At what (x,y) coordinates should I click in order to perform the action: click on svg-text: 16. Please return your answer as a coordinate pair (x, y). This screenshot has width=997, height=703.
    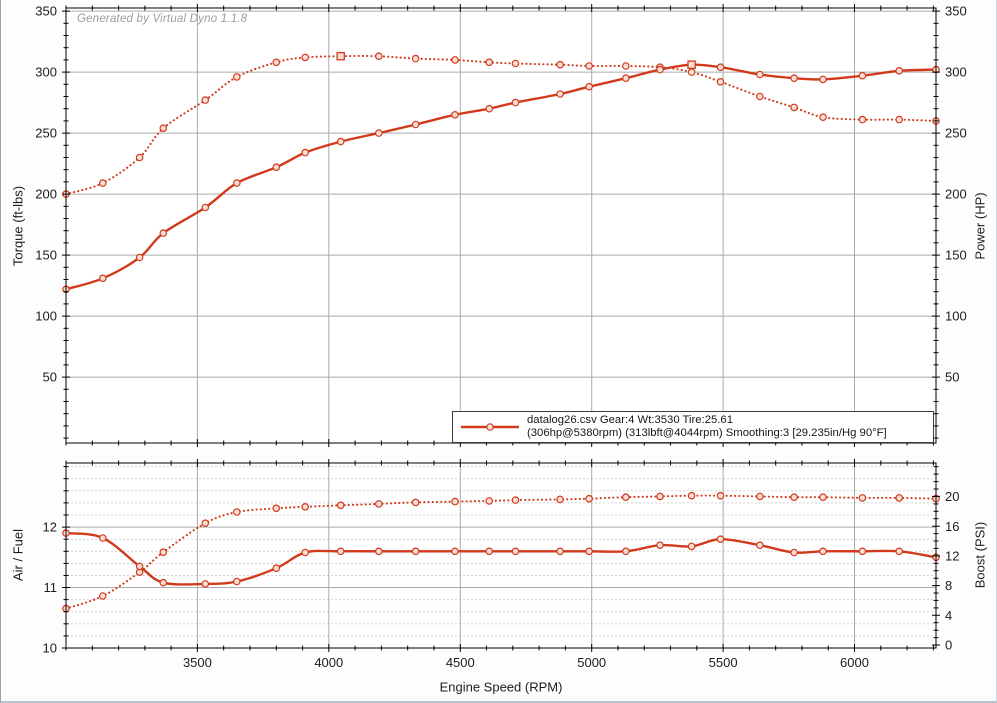
    Looking at the image, I should click on (952, 526).